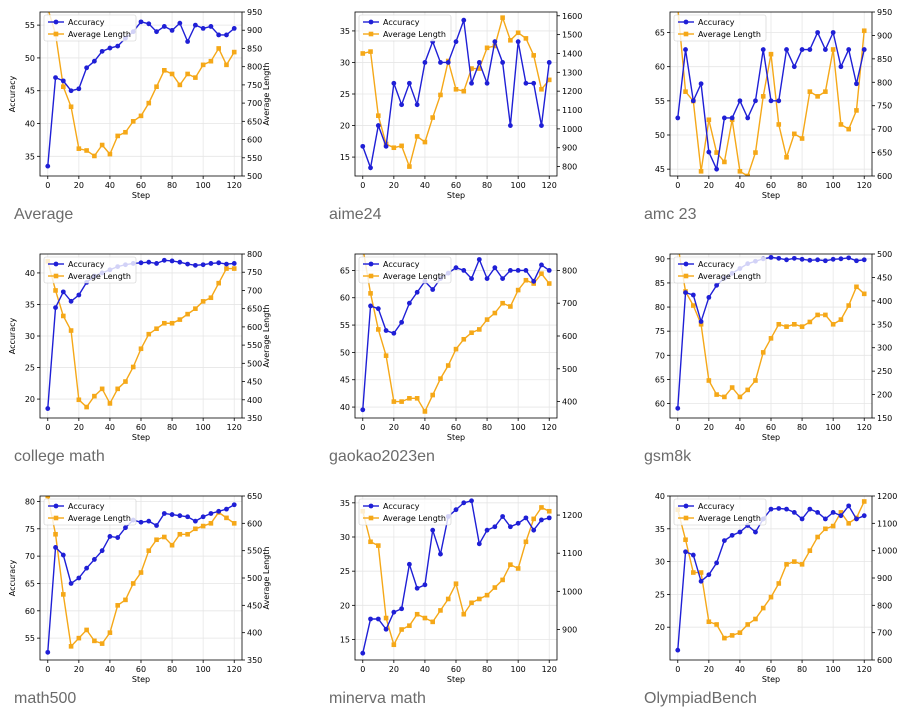 Image resolution: width=902 pixels, height=726 pixels. What do you see at coordinates (660, 355) in the screenshot?
I see `y-left-tick-label: 70` at bounding box center [660, 355].